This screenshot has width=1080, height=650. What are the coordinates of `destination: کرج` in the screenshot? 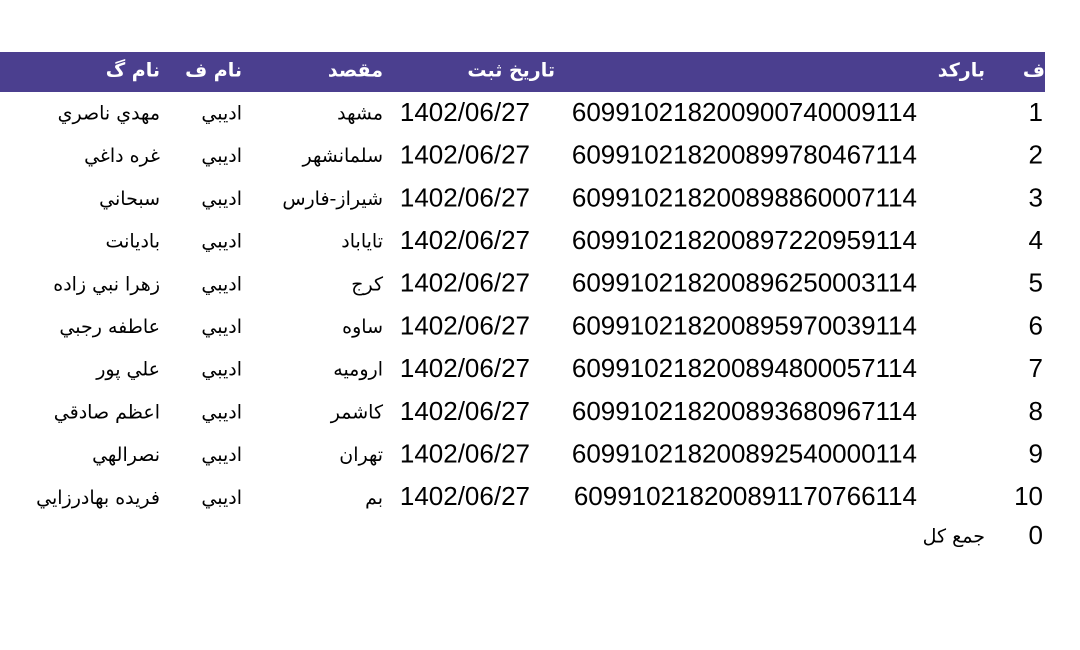 It's located at (367, 284).